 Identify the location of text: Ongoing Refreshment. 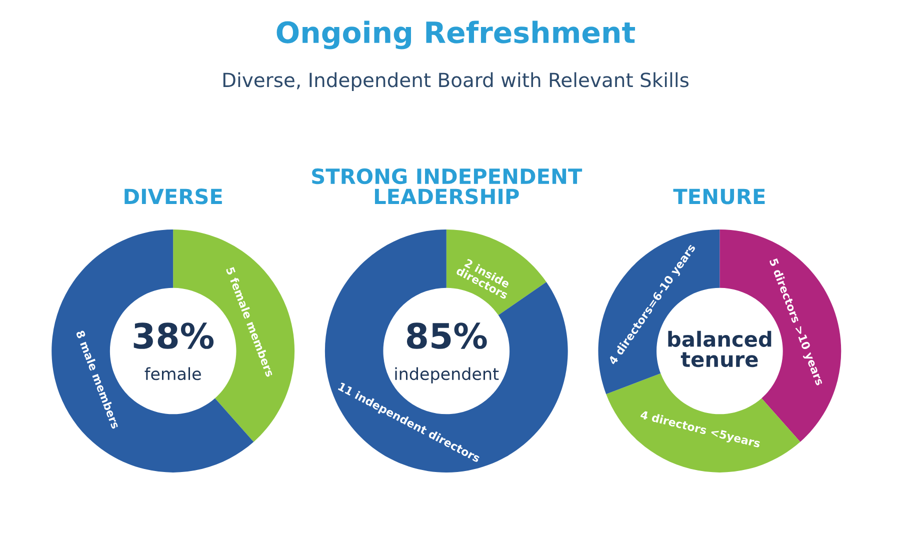
(456, 35).